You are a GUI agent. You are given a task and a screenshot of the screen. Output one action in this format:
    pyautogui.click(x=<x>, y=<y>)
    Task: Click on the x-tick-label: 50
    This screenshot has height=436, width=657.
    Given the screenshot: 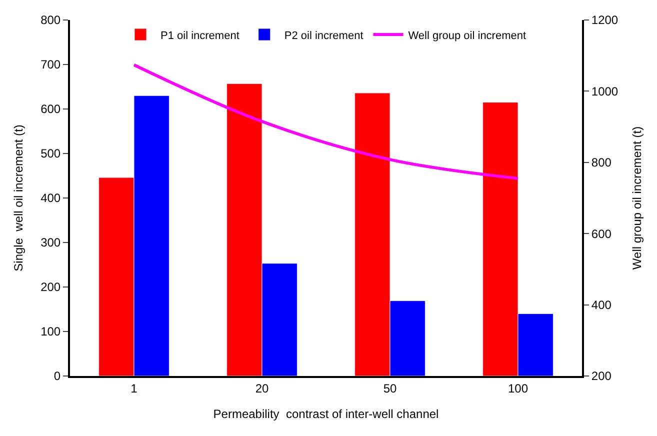 What is the action you would take?
    pyautogui.click(x=390, y=388)
    